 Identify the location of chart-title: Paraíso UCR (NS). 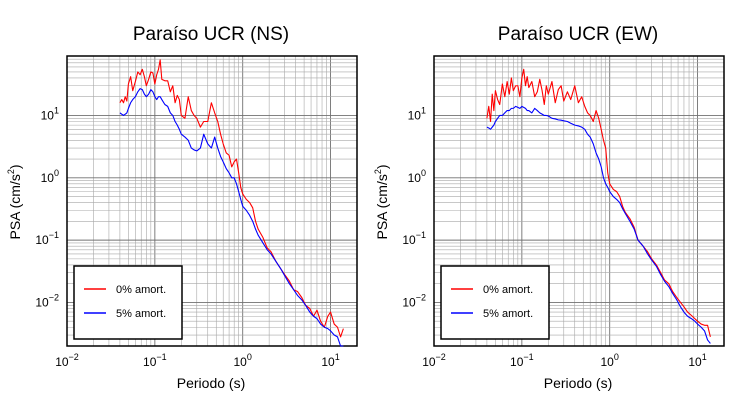
(211, 34).